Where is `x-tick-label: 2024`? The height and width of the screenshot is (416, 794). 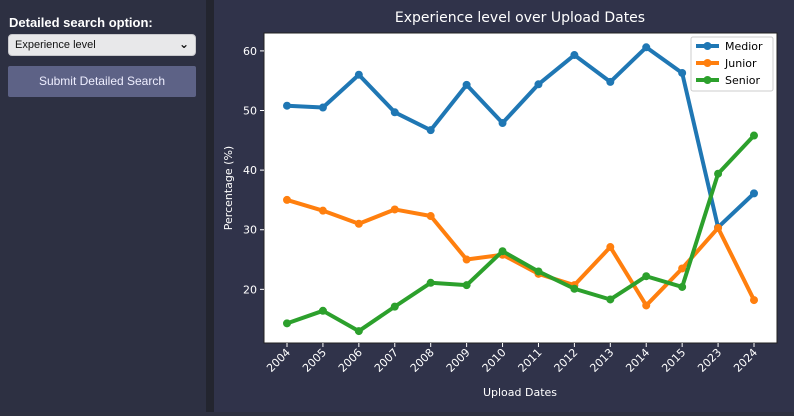 x-tick-label: 2024 is located at coordinates (745, 360).